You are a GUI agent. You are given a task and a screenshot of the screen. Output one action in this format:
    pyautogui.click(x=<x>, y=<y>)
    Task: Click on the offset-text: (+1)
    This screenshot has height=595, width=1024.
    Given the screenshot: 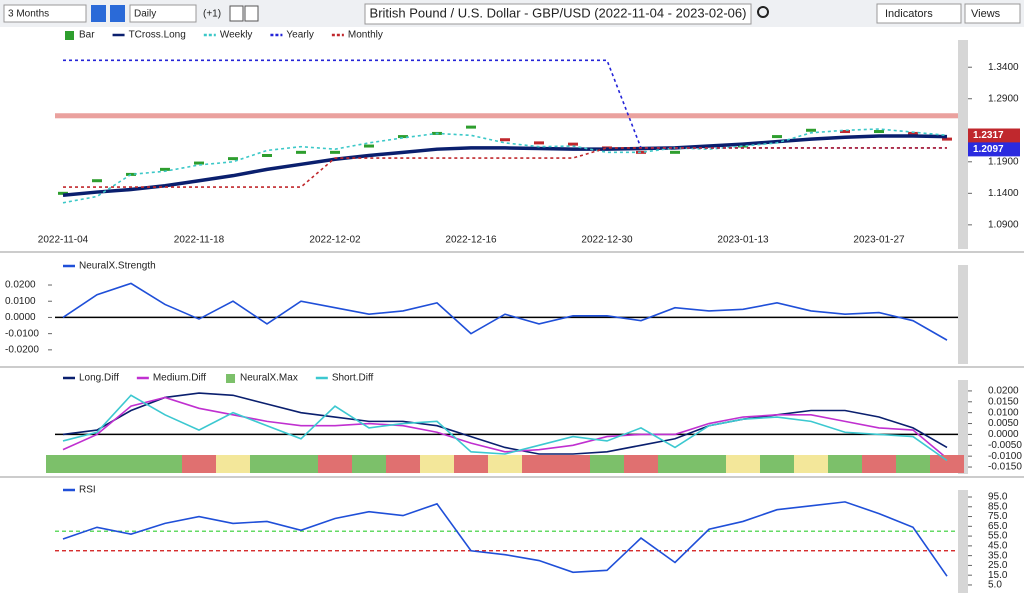 What is the action you would take?
    pyautogui.click(x=212, y=14)
    